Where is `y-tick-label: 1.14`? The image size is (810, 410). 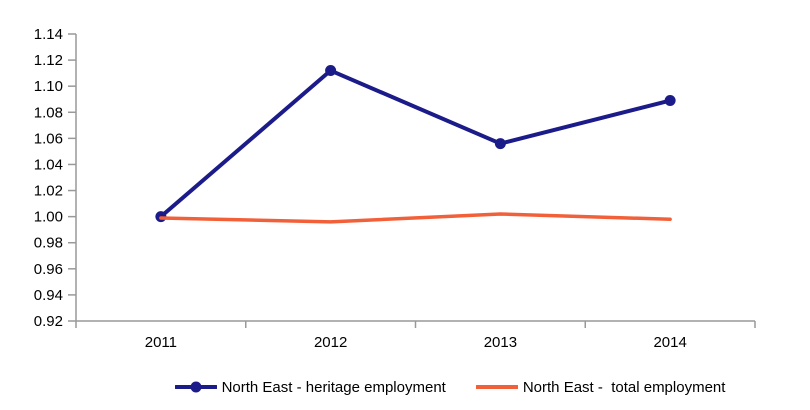 y-tick-label: 1.14 is located at coordinates (48, 34).